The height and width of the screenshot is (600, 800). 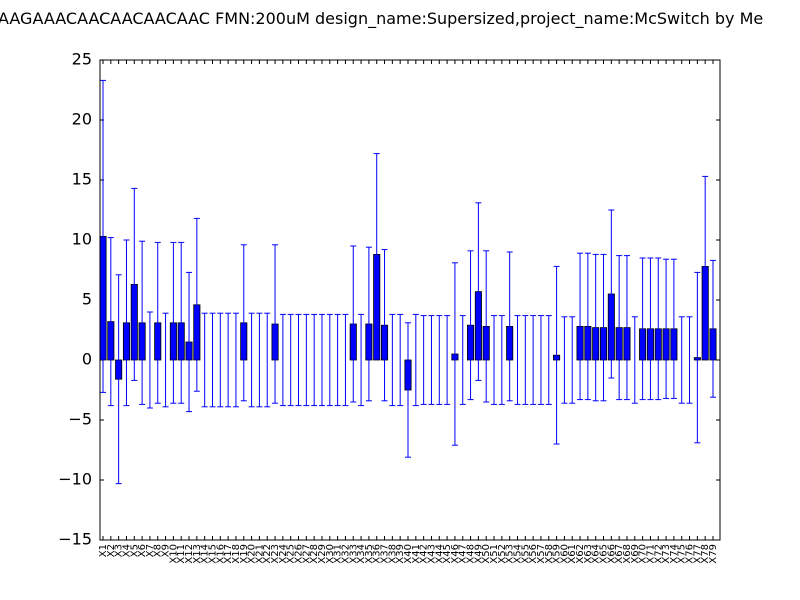 I want to click on x-tick-label: X38, so click(x=392, y=554).